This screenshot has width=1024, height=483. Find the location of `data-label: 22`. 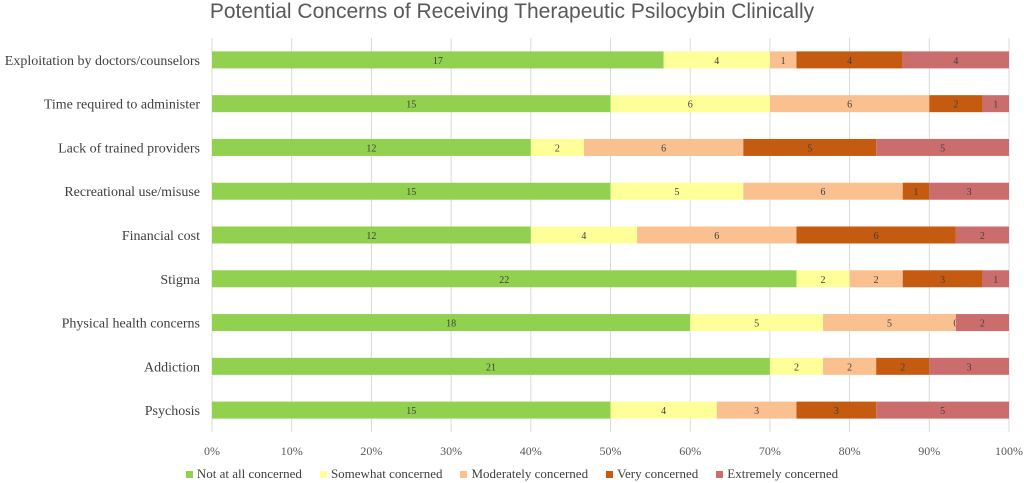

data-label: 22 is located at coordinates (504, 280).